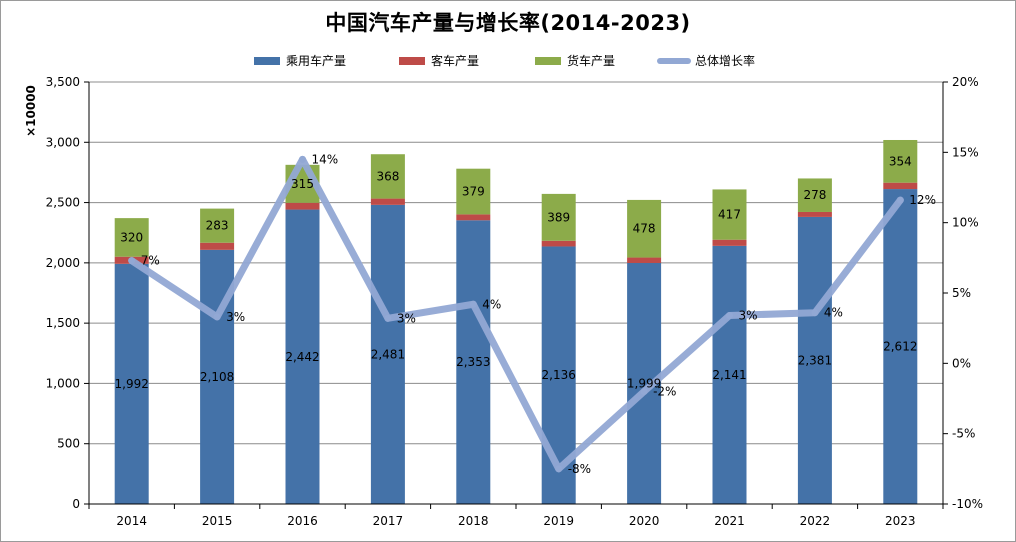 The image size is (1016, 542). What do you see at coordinates (217, 521) in the screenshot?
I see `x-tick-label: 2015` at bounding box center [217, 521].